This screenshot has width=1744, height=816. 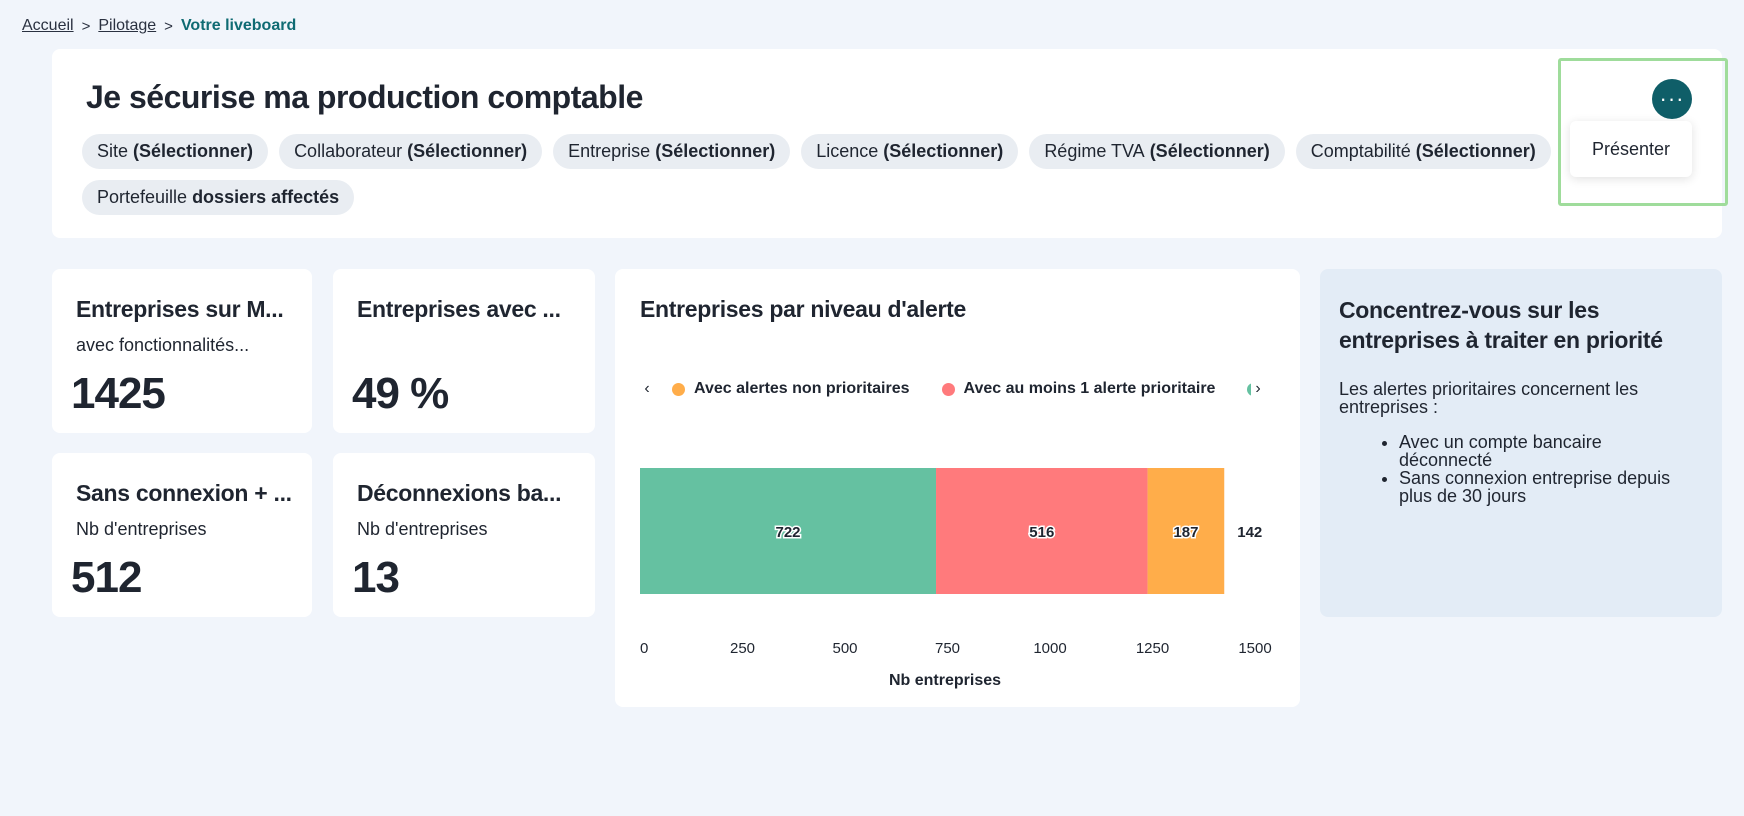 What do you see at coordinates (364, 97) in the screenshot?
I see `page-title: Je sécurise ma production comptable` at bounding box center [364, 97].